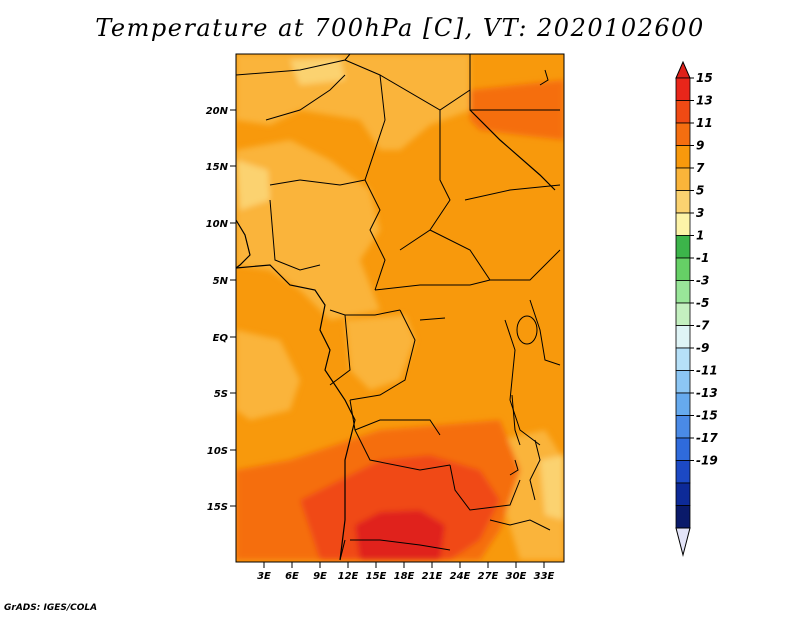  What do you see at coordinates (700, 236) in the screenshot?
I see `colorbar-label: 1` at bounding box center [700, 236].